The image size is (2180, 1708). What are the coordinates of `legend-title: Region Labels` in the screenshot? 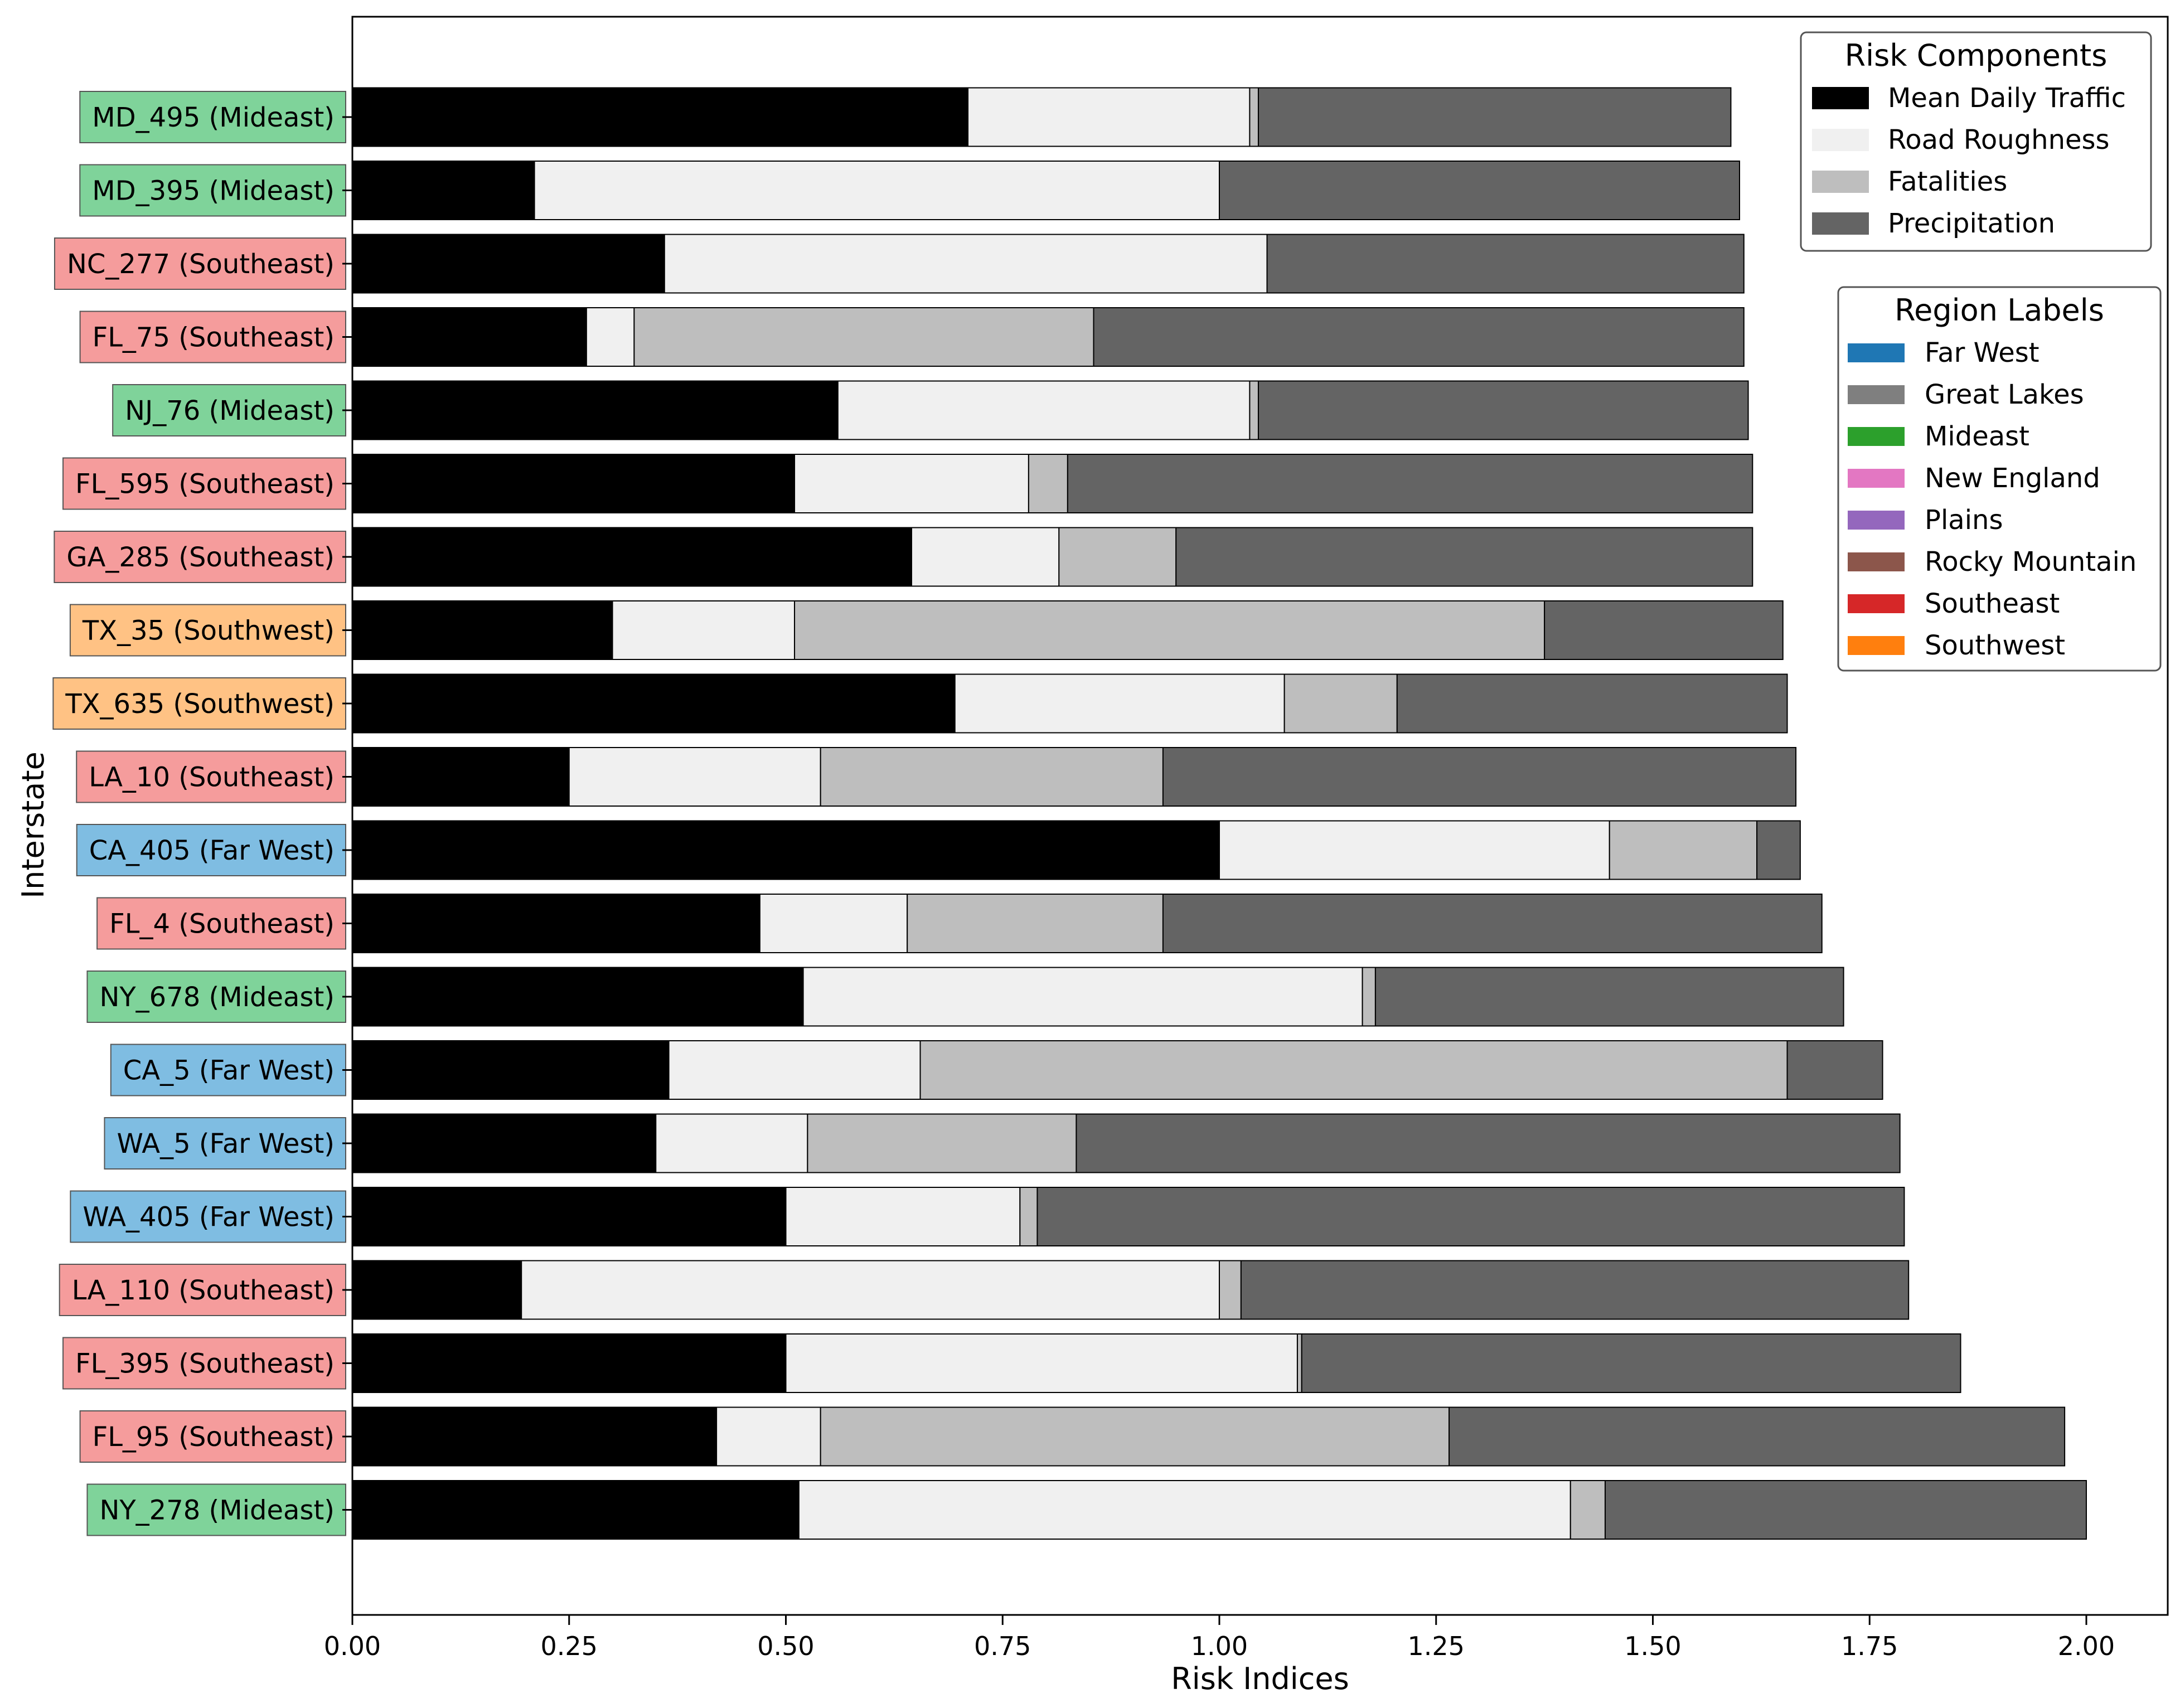 It's located at (1999, 310).